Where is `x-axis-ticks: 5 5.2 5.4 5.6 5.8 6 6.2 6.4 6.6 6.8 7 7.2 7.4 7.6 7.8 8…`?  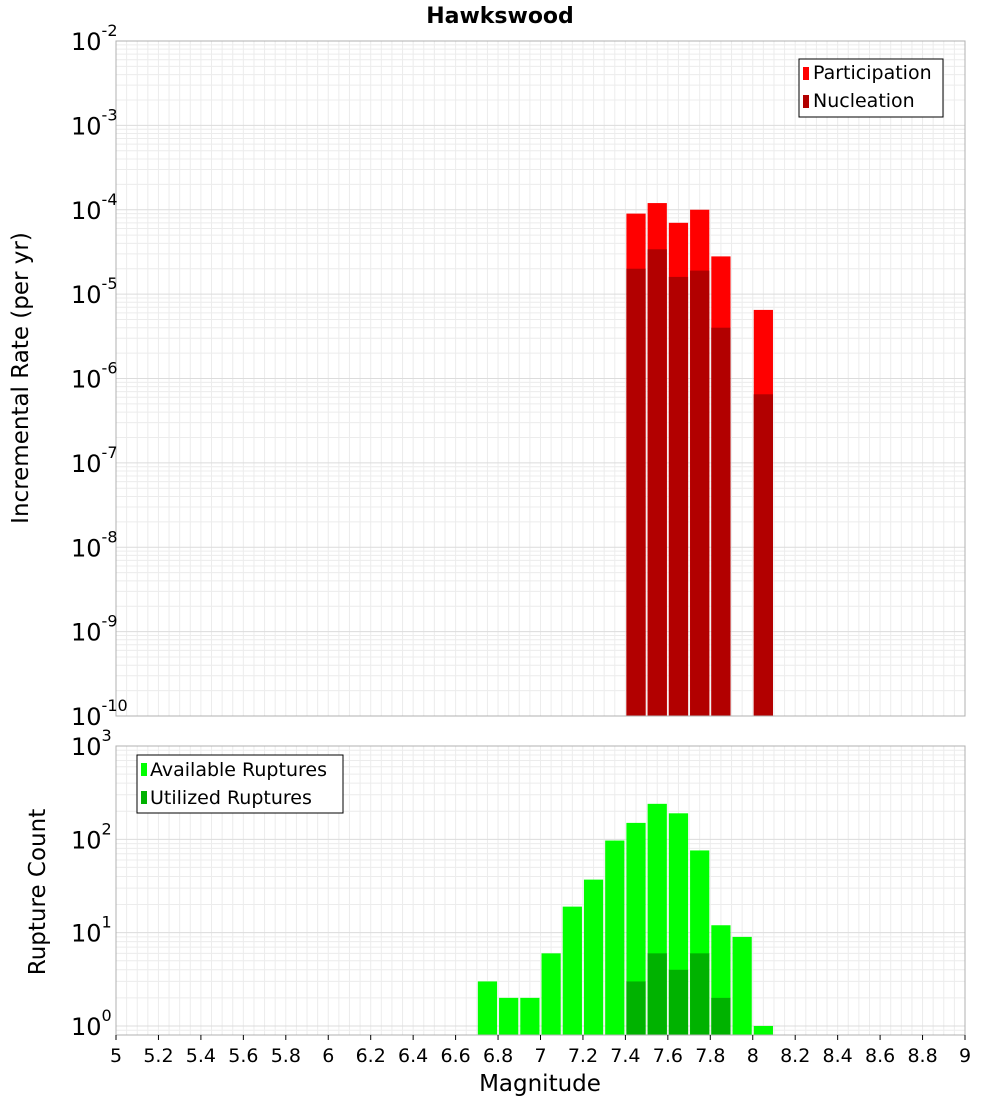 x-axis-ticks: 5 5.2 5.4 5.6 5.8 6 6.2 6.4 6.6 6.8 7 7.2 7.4 7.6 7.8 8… is located at coordinates (540, 1051).